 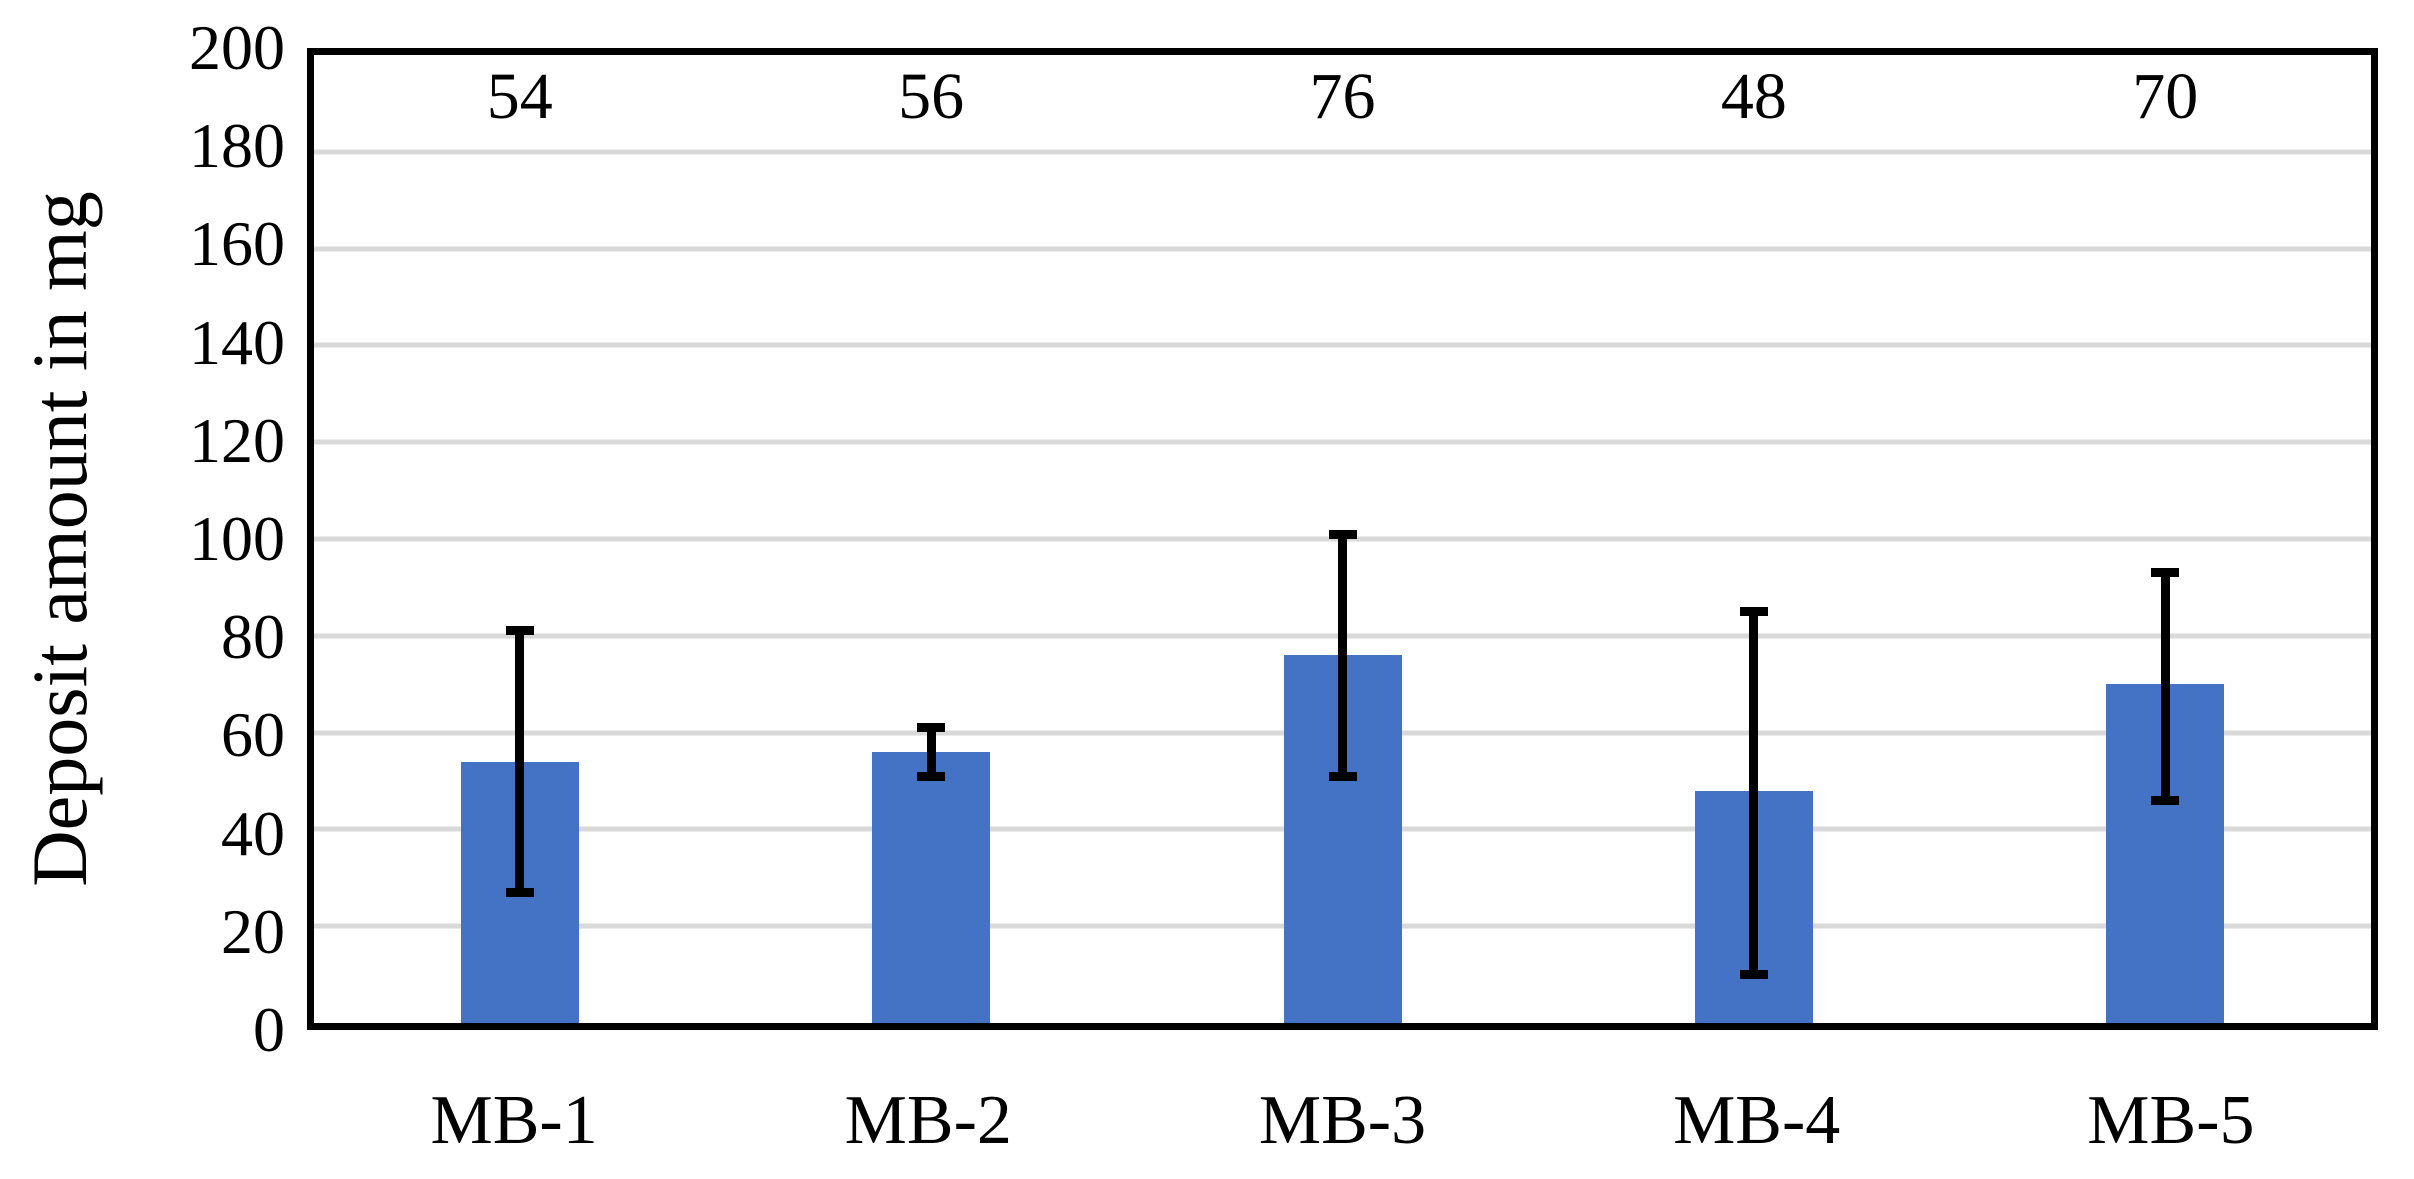 What do you see at coordinates (253, 833) in the screenshot?
I see `y-tick-label: 40` at bounding box center [253, 833].